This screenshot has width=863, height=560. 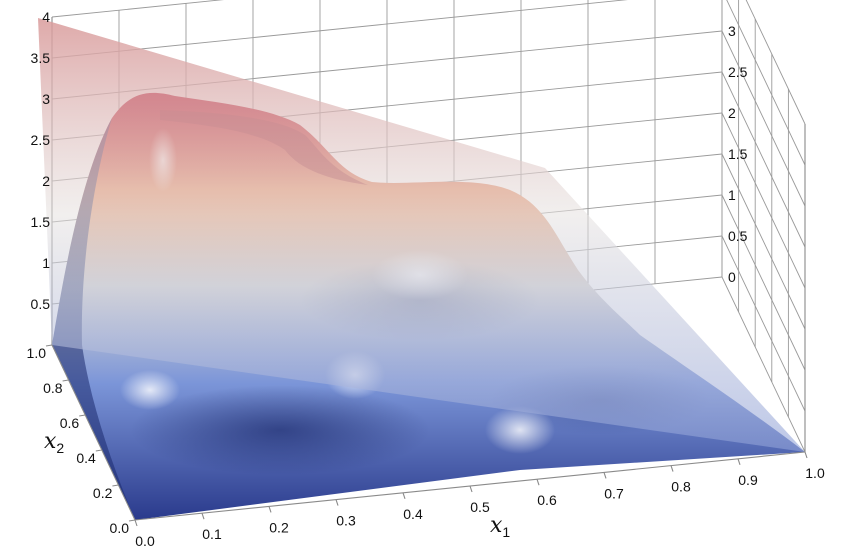 I want to click on z-tick-label-right: 0.5, so click(x=738, y=236).